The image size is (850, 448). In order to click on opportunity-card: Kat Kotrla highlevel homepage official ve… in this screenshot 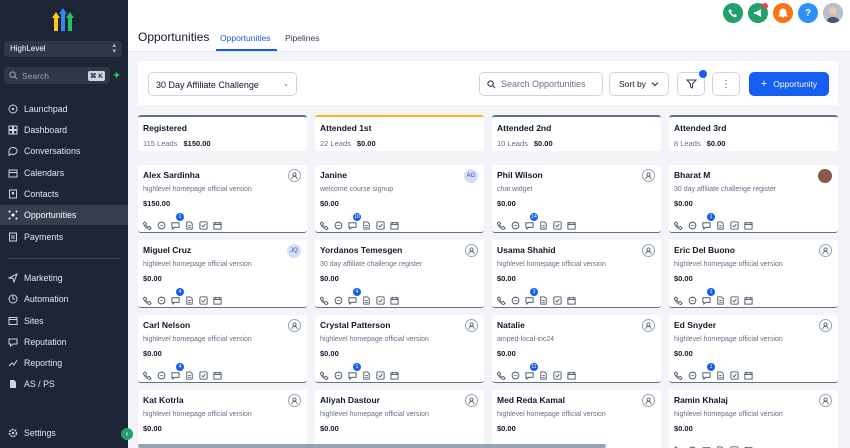, I will do `click(222, 419)`.